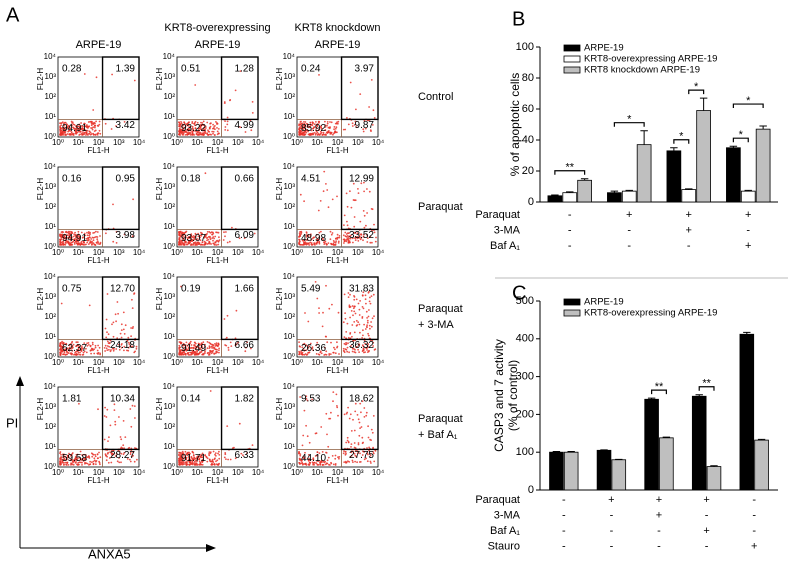 This screenshot has height=563, width=788. Describe the element at coordinates (311, 399) in the screenshot. I see `quadrant-value: 9.53` at that location.